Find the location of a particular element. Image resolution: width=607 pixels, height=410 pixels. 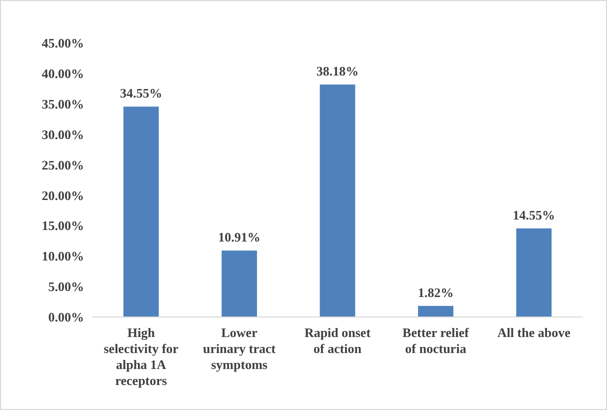

y-tick-label: 5.00% is located at coordinates (66, 286).